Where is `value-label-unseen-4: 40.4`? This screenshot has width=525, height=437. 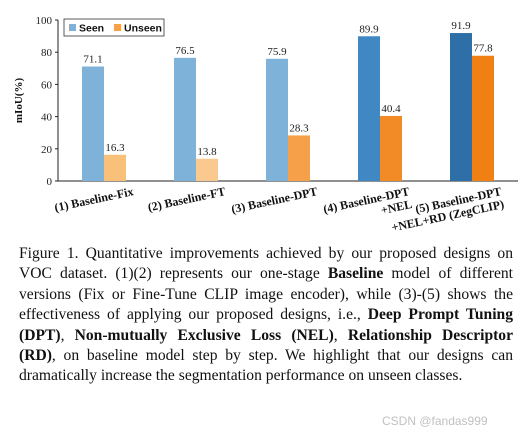 value-label-unseen-4: 40.4 is located at coordinates (391, 109).